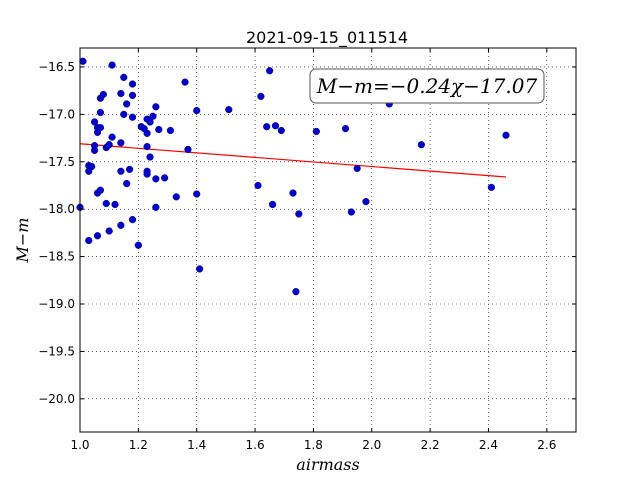  What do you see at coordinates (56, 257) in the screenshot?
I see `y-tick-label: −18.5` at bounding box center [56, 257].